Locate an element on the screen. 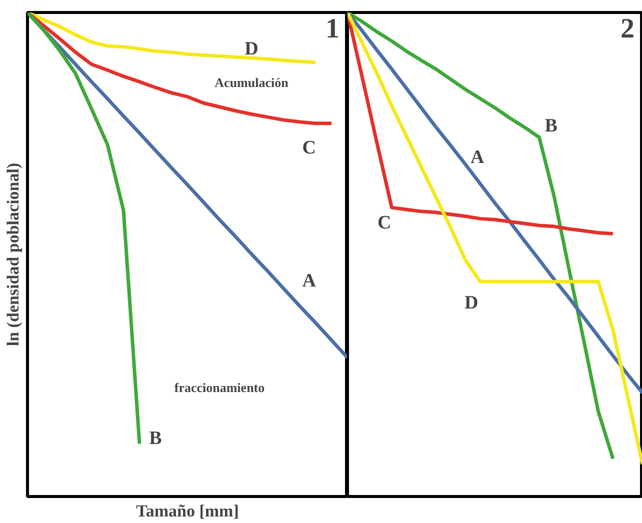 The width and height of the screenshot is (642, 523). chart-title: 2 is located at coordinates (627, 29).